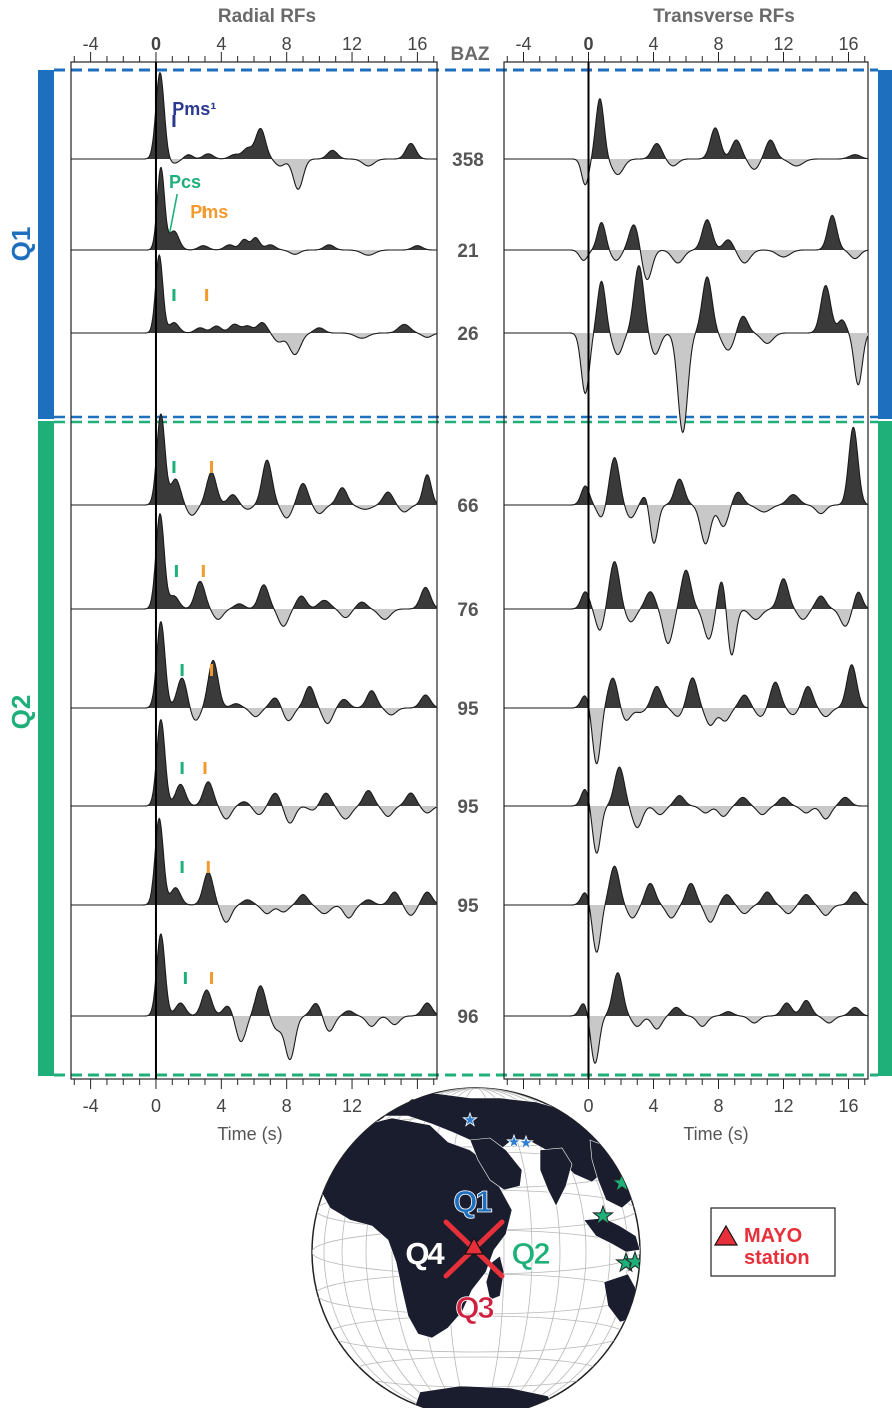 The image size is (892, 1413). What do you see at coordinates (724, 16) in the screenshot?
I see `transverse-panel-title: Transverse RFs` at bounding box center [724, 16].